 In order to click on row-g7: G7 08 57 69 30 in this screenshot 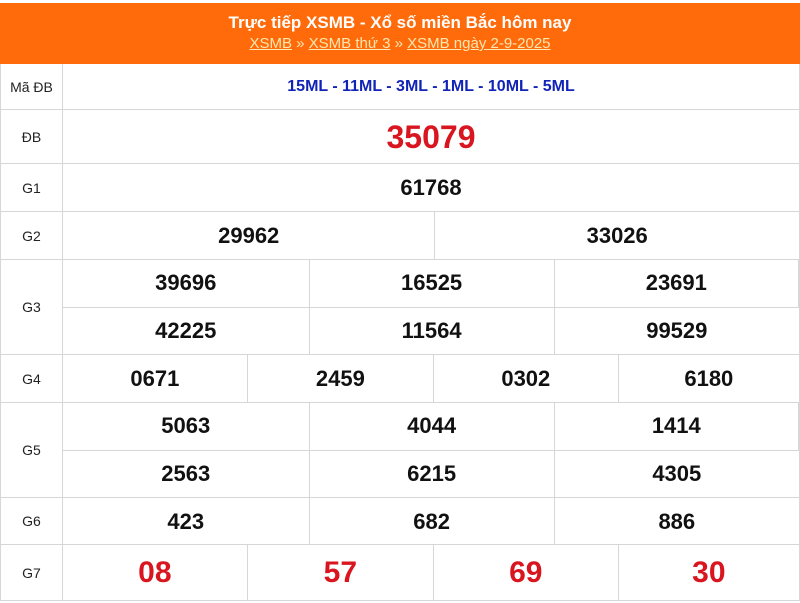, I will do `click(400, 573)`.